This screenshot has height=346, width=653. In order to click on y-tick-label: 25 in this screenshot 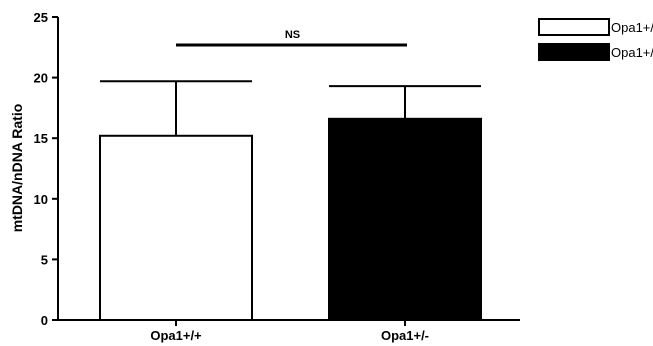, I will do `click(41, 17)`.